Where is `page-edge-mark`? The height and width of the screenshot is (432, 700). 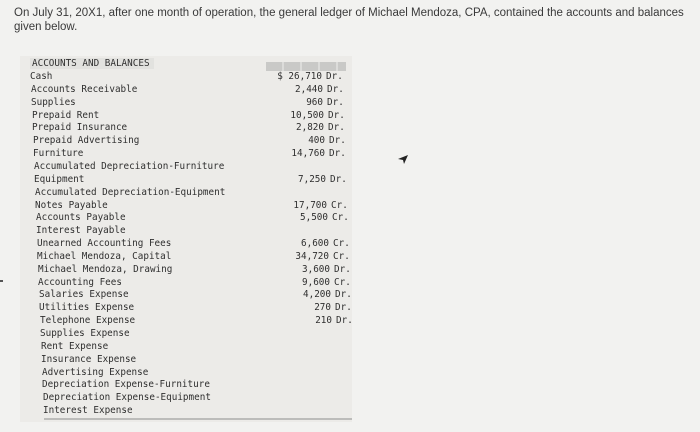 page-edge-mark is located at coordinates (1, 281).